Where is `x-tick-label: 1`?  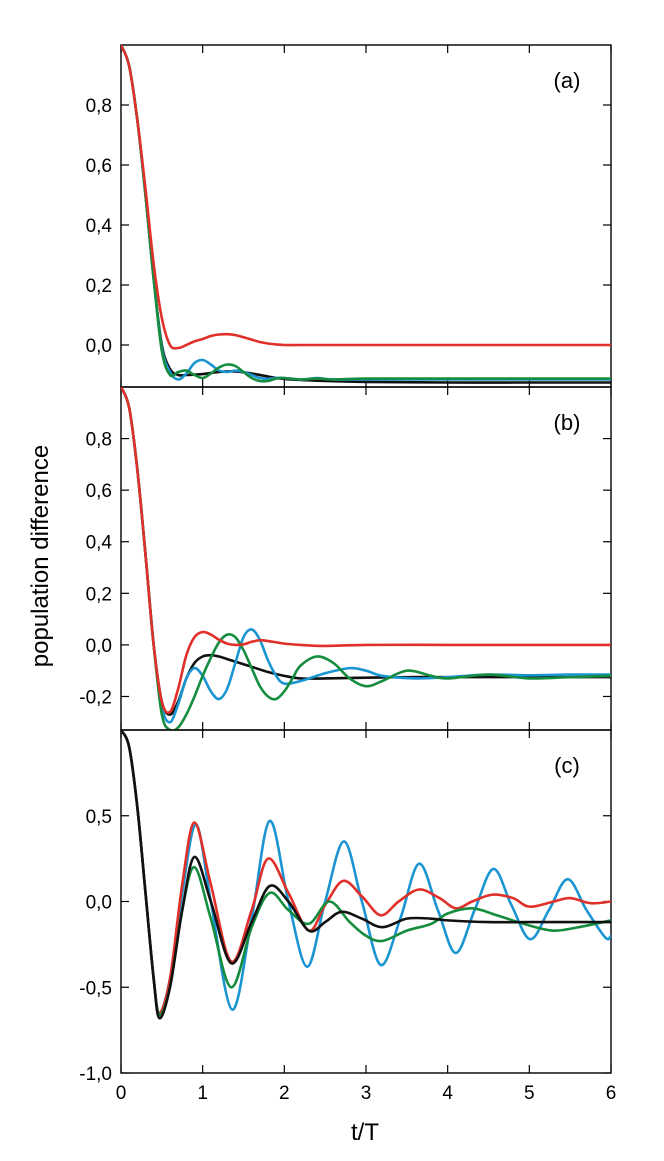
x-tick-label: 1 is located at coordinates (202, 1093).